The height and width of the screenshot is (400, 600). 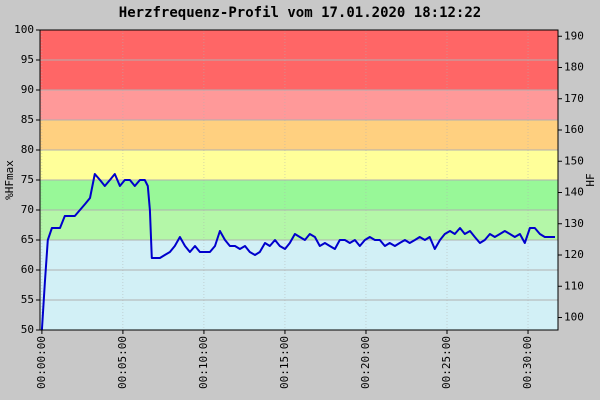 What do you see at coordinates (27, 269) in the screenshot?
I see `y-tick-label: 60` at bounding box center [27, 269].